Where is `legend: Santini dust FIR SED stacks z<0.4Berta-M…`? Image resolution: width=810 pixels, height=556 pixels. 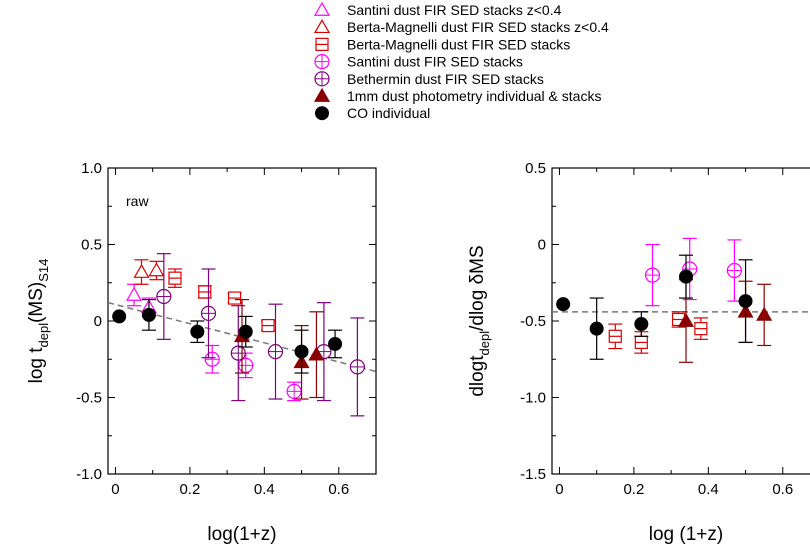
legend: Santini dust FIR SED stacks z<0.4Berta-M… is located at coordinates (461, 61).